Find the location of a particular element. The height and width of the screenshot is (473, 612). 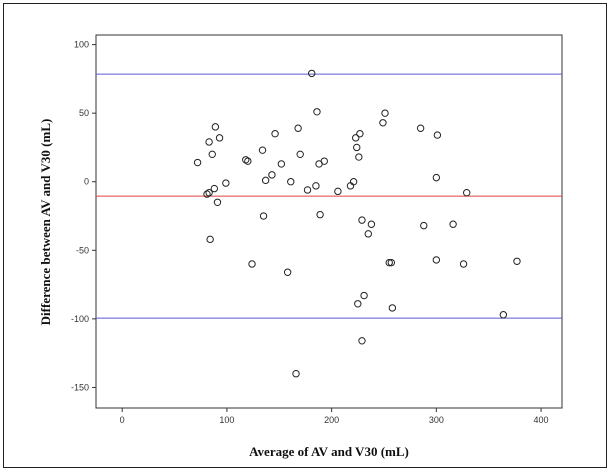

x-axis-title: Average of AV and V30 (mL) is located at coordinates (329, 451).